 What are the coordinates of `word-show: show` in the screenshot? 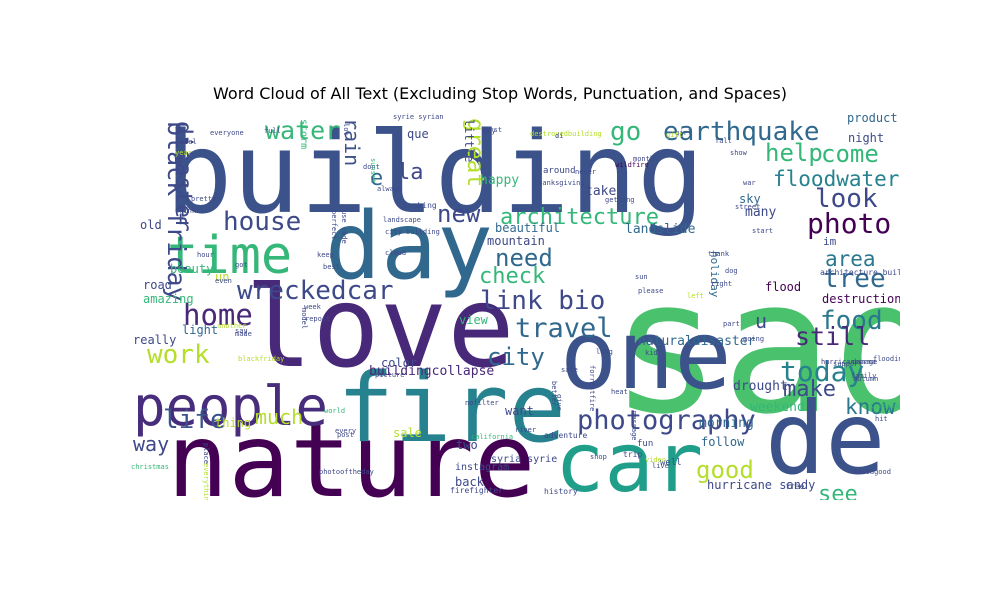 It's located at (739, 153).